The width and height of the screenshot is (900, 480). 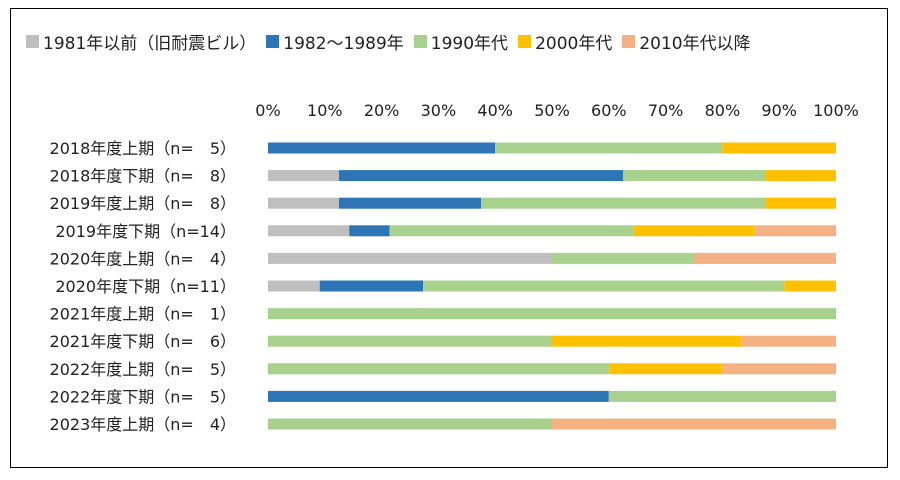 What do you see at coordinates (609, 110) in the screenshot?
I see `x-tick-label: 60%` at bounding box center [609, 110].